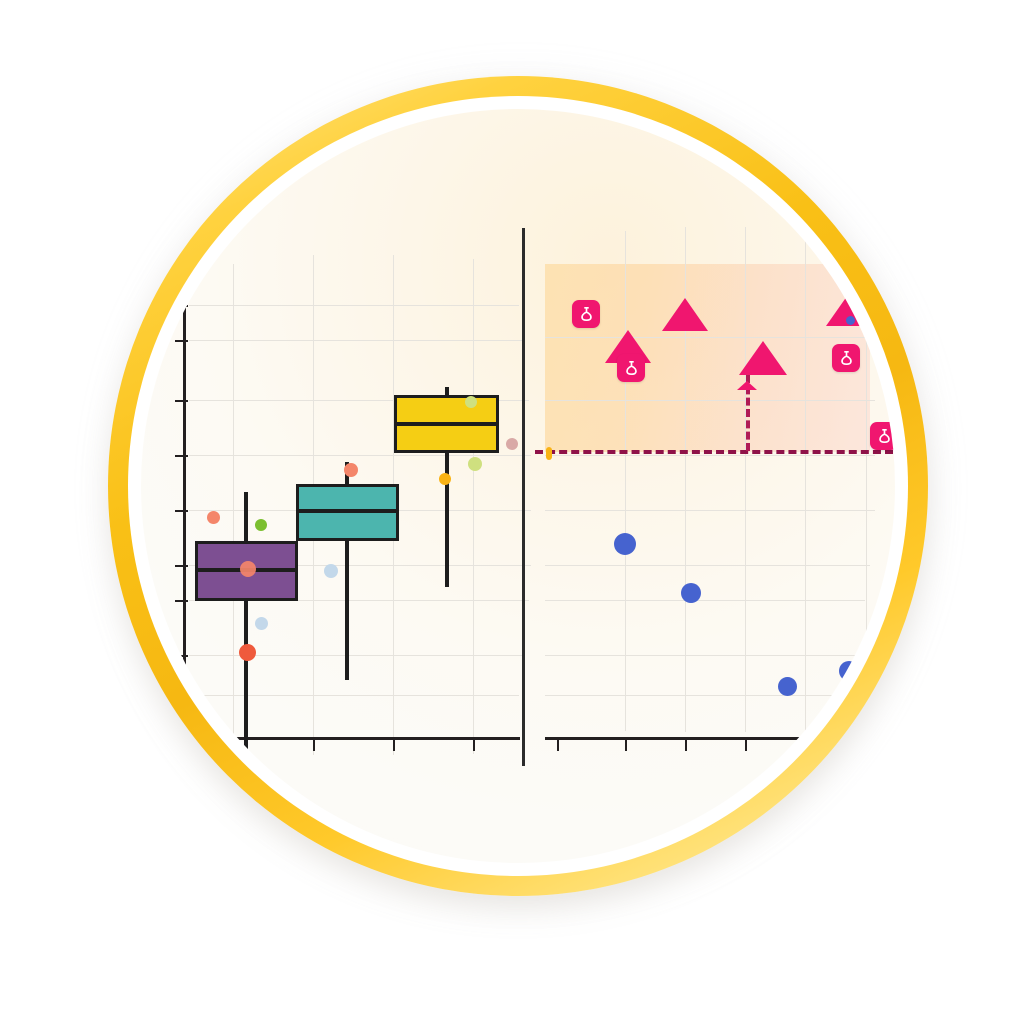  Describe the element at coordinates (747, 385) in the screenshot. I see `annotation-arrow-head-small` at that location.